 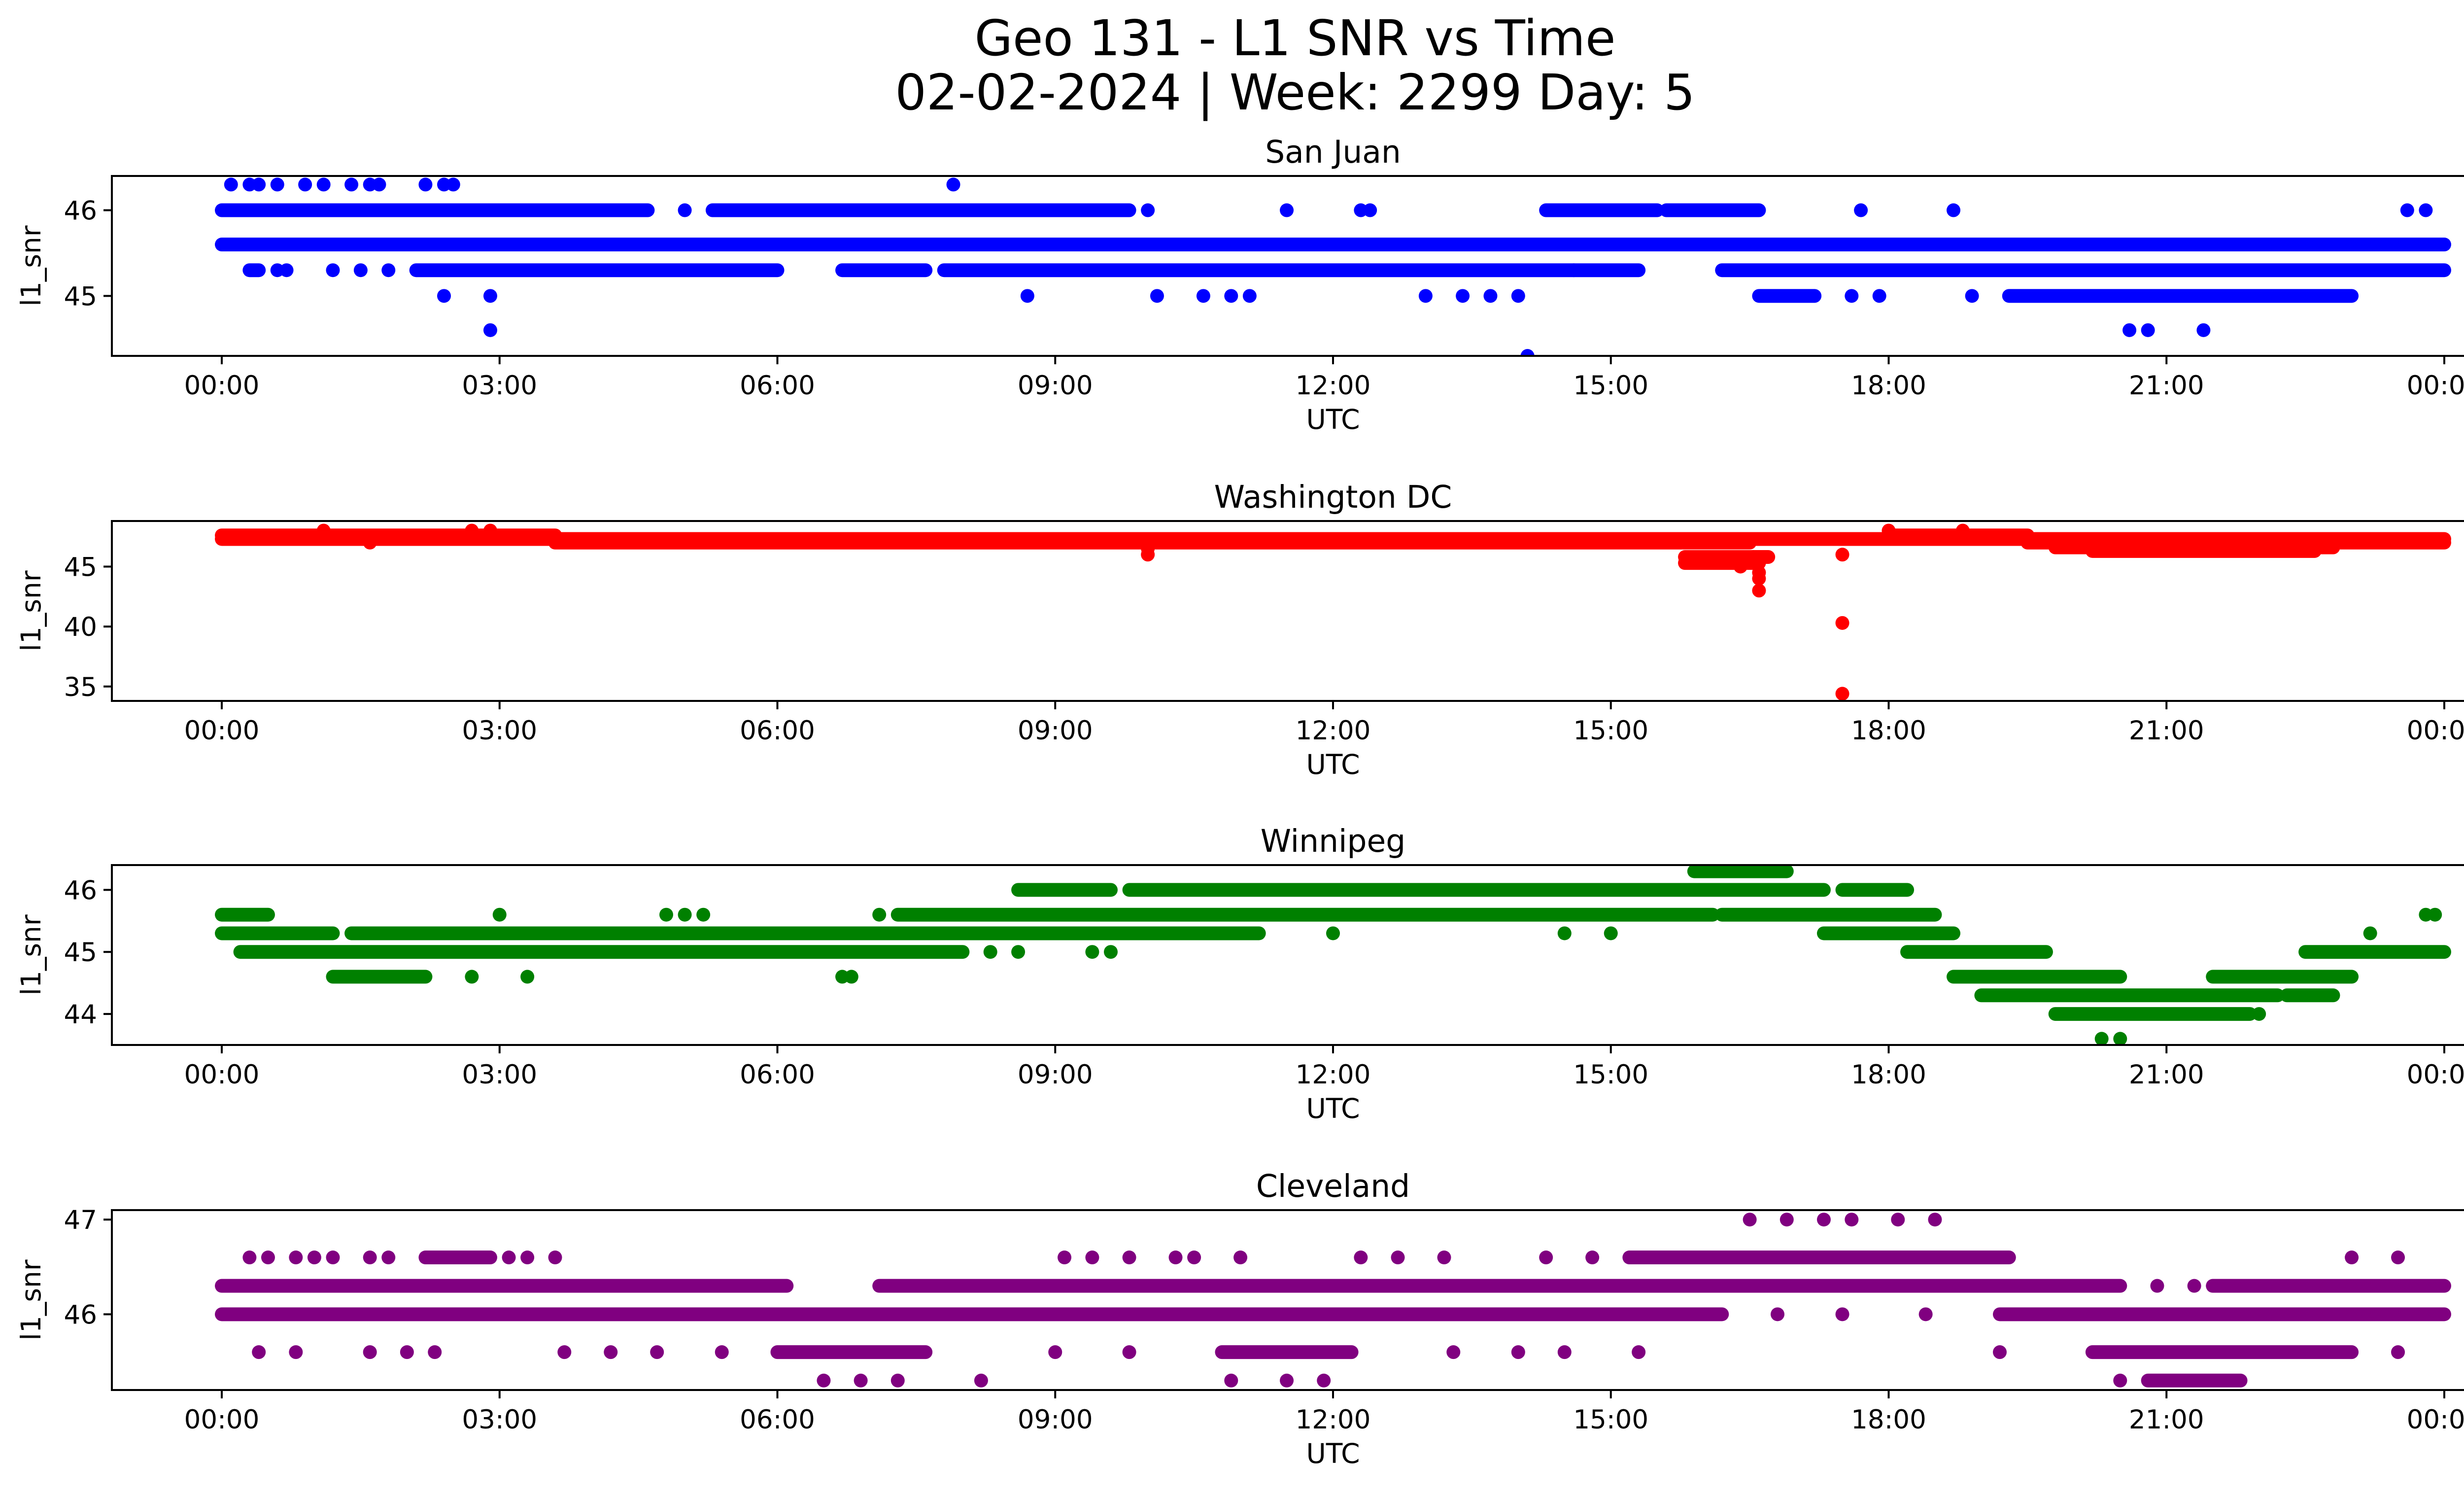 What do you see at coordinates (80, 627) in the screenshot?
I see `y-tick-label: 40` at bounding box center [80, 627].